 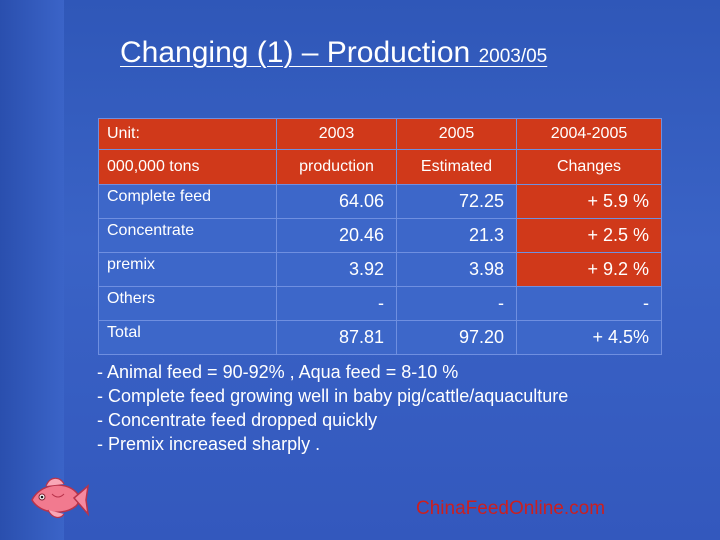 I want to click on table-row: Complete feed 64.06 72.25 + 5.9 %, so click(x=380, y=201).